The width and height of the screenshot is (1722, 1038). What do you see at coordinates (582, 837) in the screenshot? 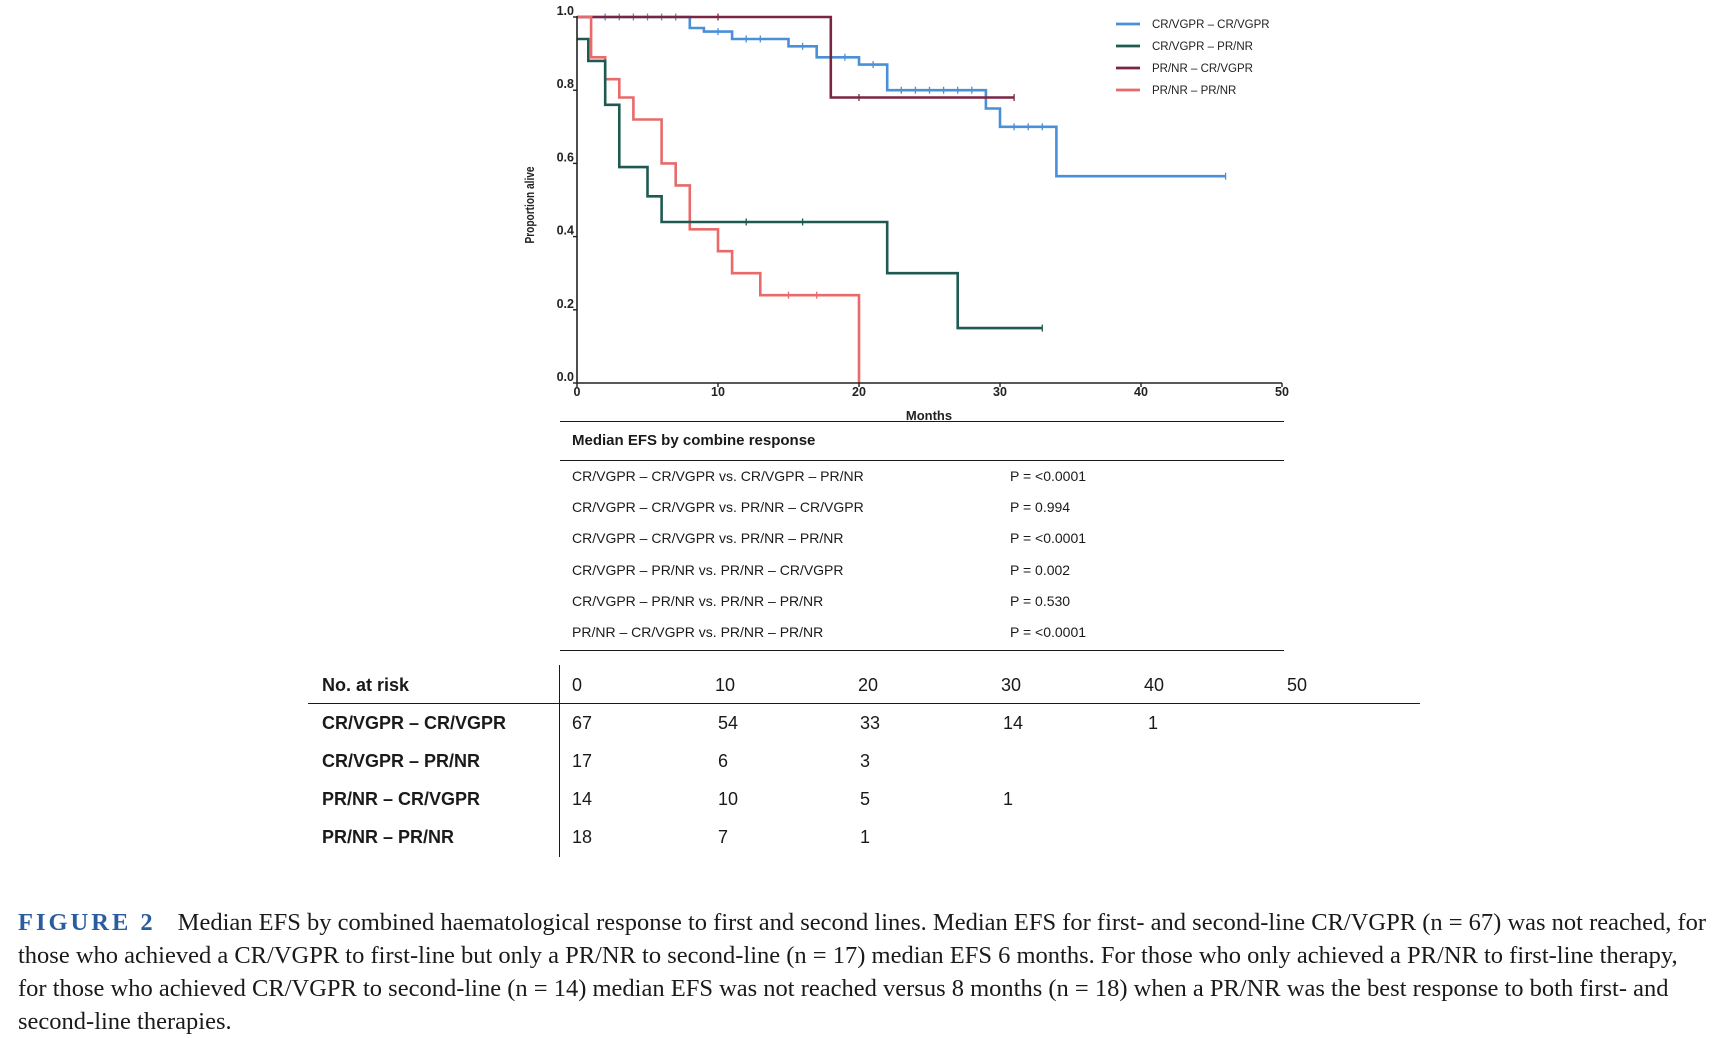
I see `risk-value: 18` at bounding box center [582, 837].